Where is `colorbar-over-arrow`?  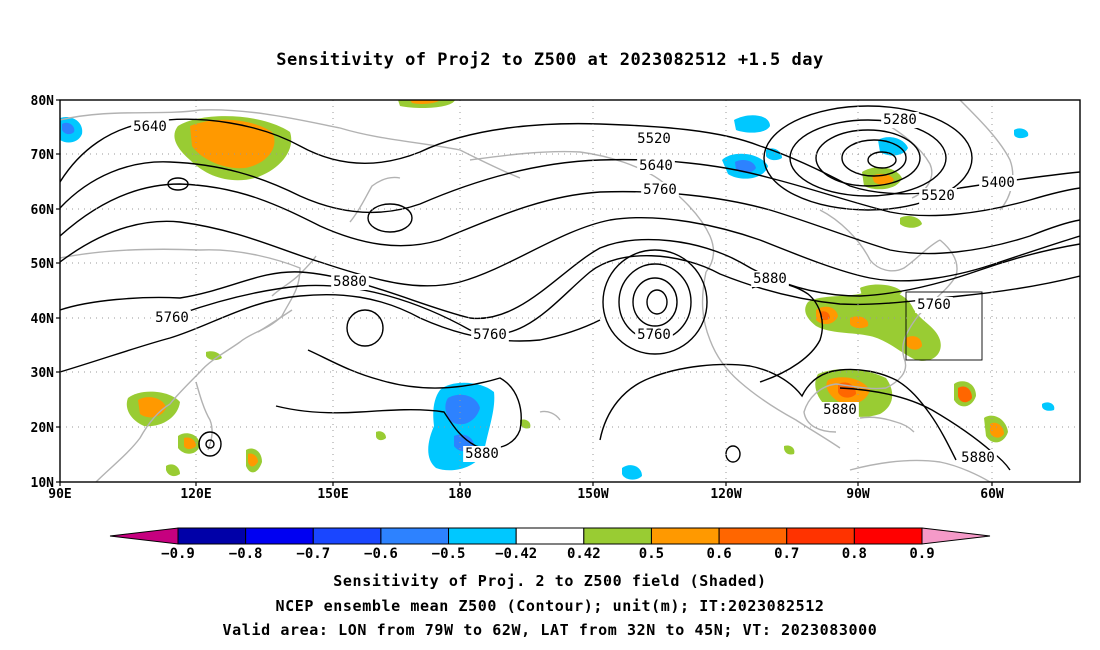
colorbar-over-arrow is located at coordinates (956, 536).